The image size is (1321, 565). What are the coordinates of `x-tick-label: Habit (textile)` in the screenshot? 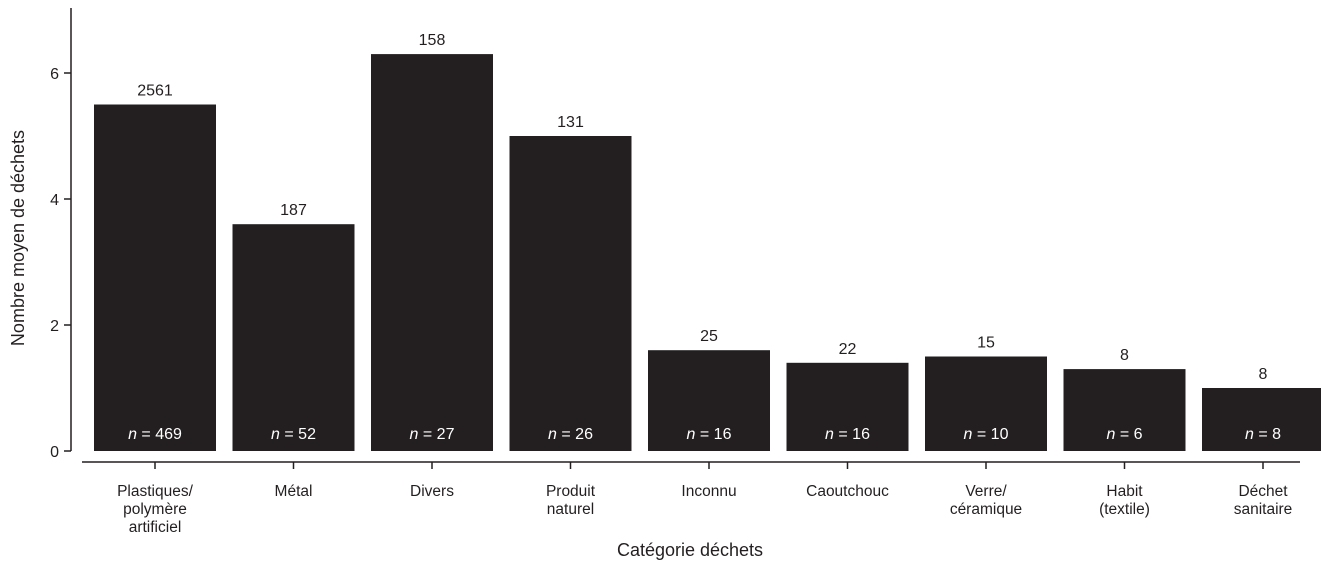 It's located at (1124, 500).